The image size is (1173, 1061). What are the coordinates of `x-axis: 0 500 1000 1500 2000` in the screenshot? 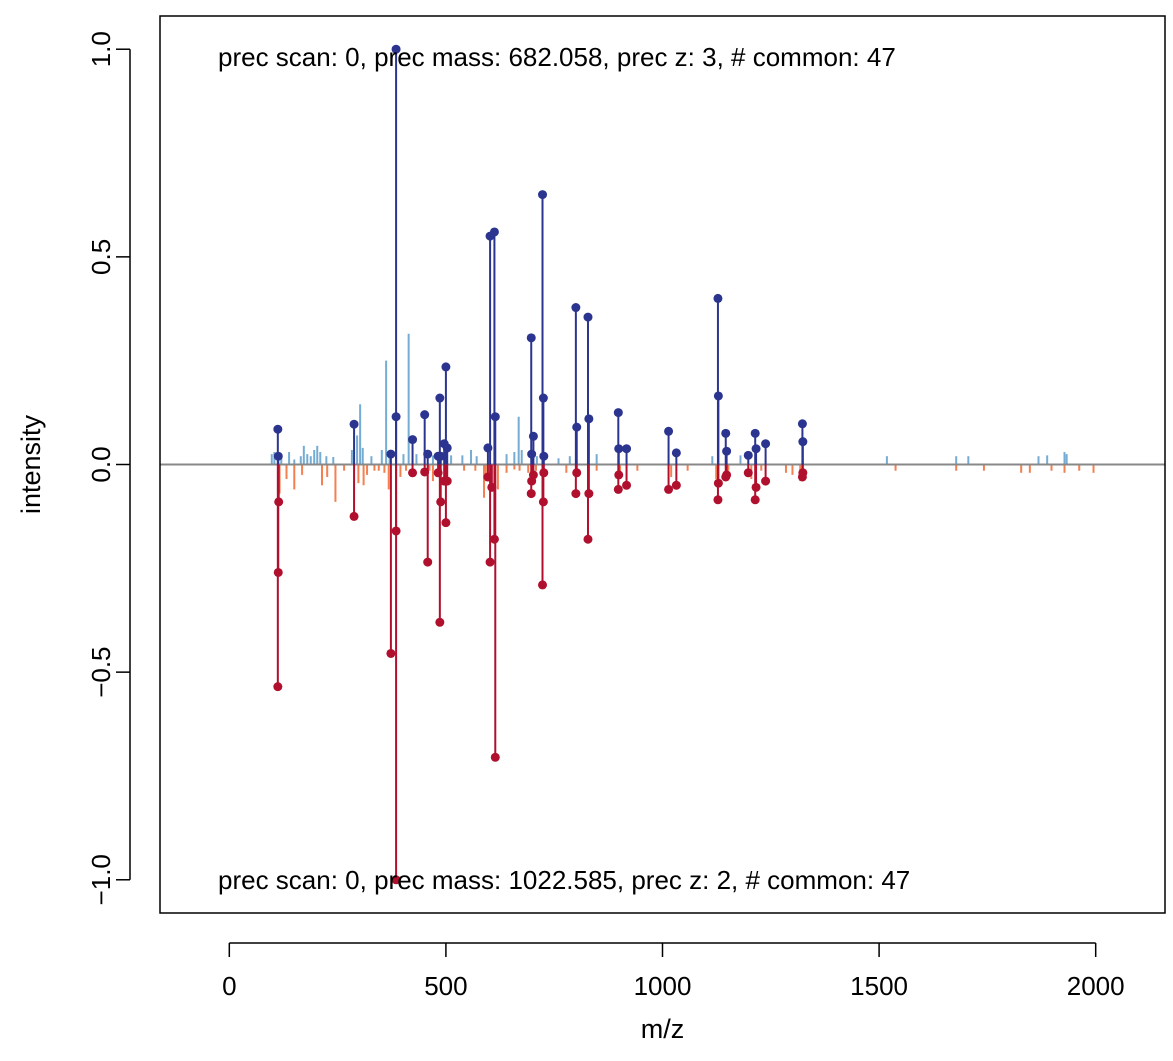 It's located at (673, 971).